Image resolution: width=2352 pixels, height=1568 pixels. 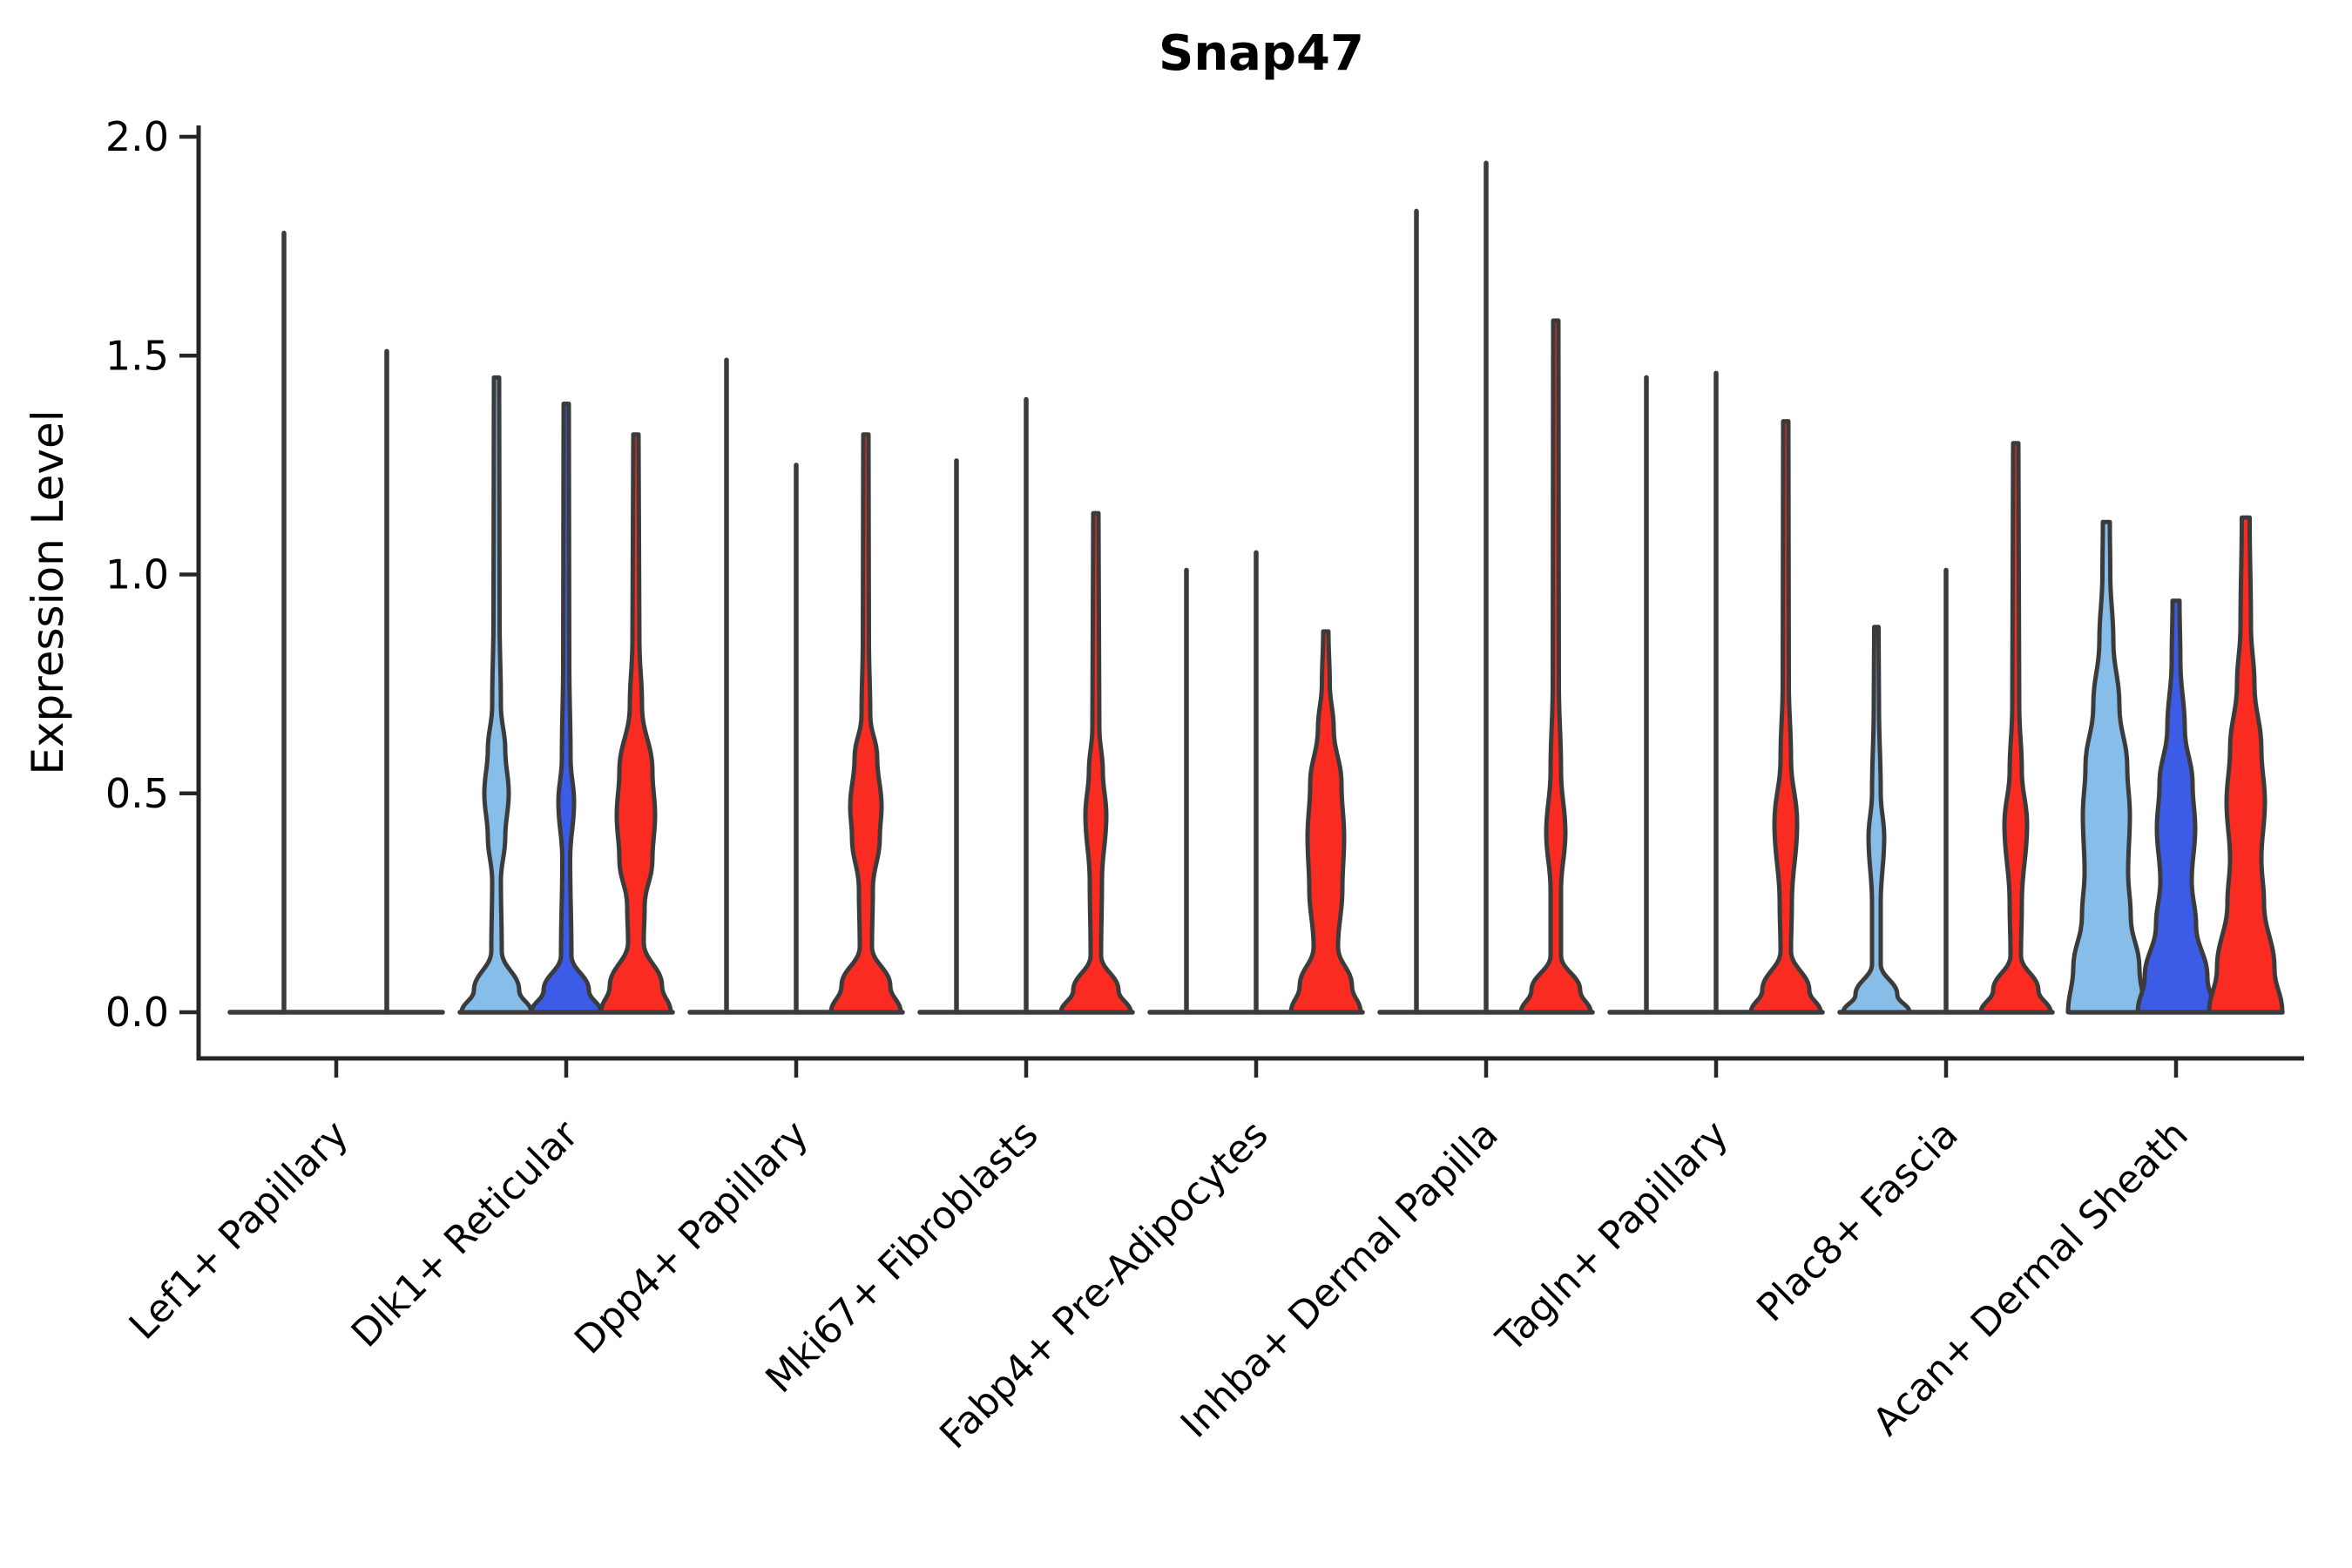 What do you see at coordinates (137, 356) in the screenshot?
I see `y-tick-label: 1.5` at bounding box center [137, 356].